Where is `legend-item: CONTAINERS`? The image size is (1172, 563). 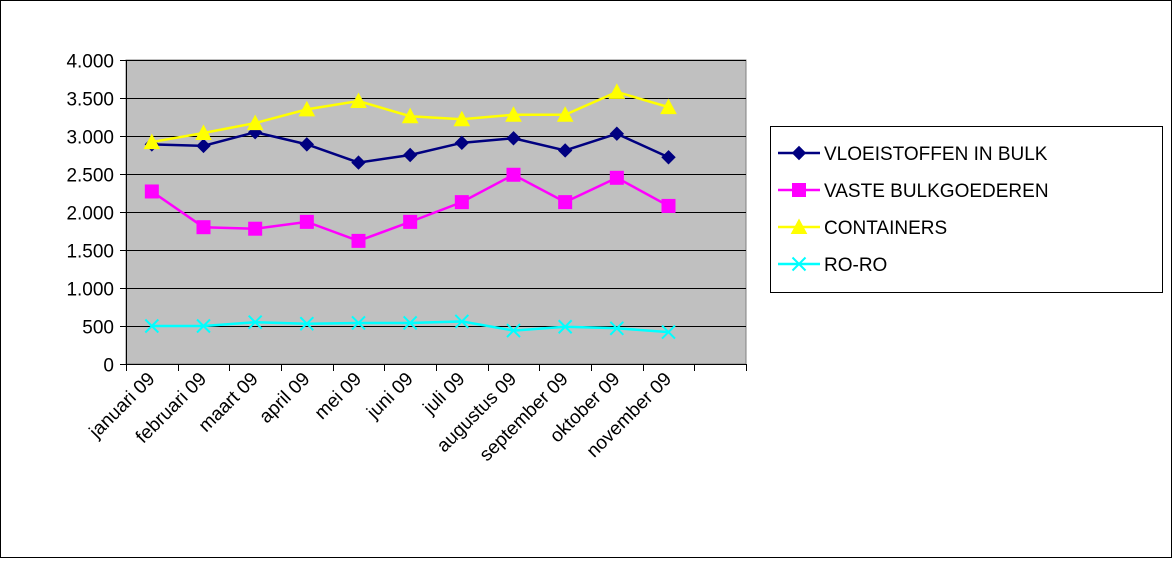 legend-item: CONTAINERS is located at coordinates (862, 228).